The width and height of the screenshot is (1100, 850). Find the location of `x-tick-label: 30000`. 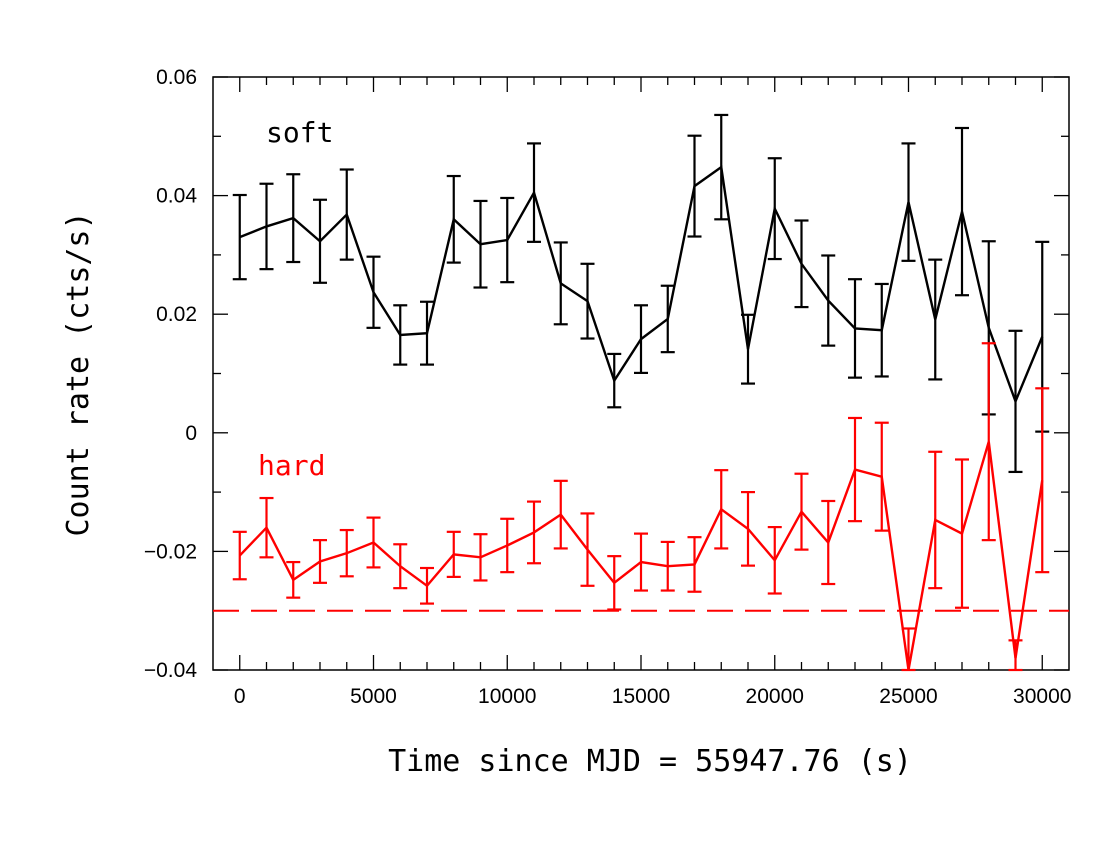

x-tick-label: 30000 is located at coordinates (1042, 696).